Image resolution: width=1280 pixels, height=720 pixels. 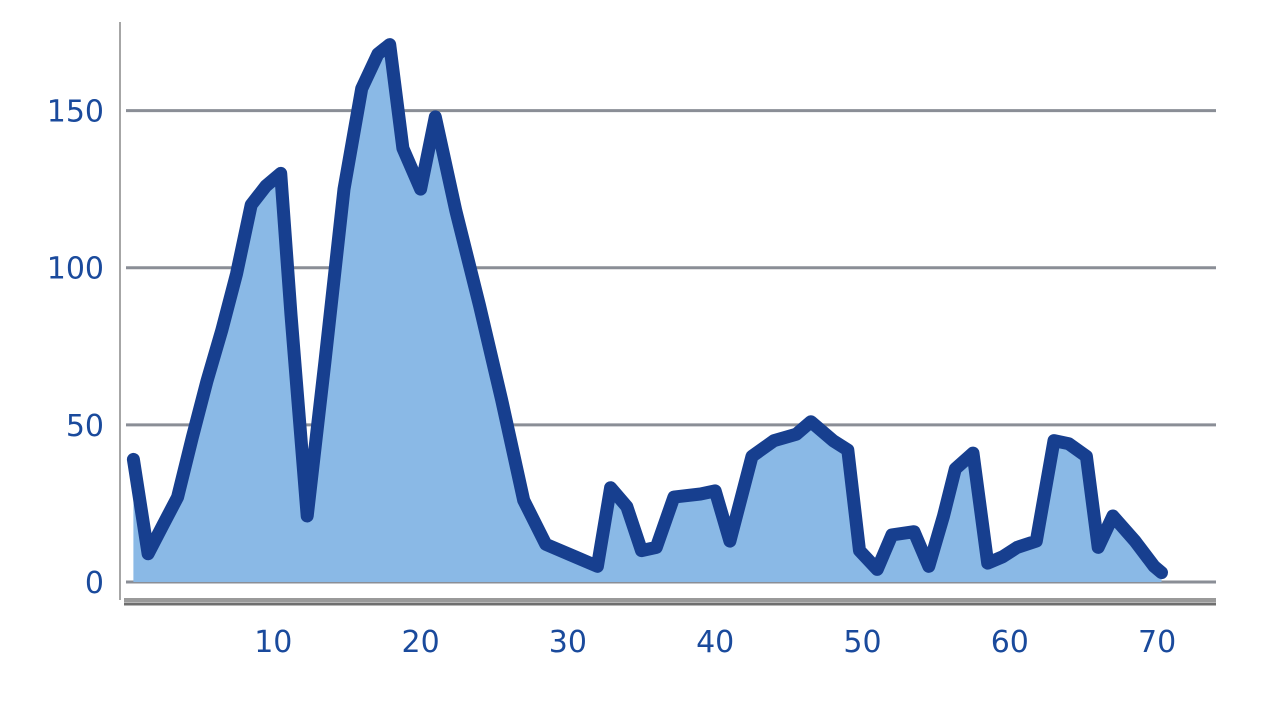 What do you see at coordinates (75, 112) in the screenshot?
I see `y-tick-label-150: 150` at bounding box center [75, 112].